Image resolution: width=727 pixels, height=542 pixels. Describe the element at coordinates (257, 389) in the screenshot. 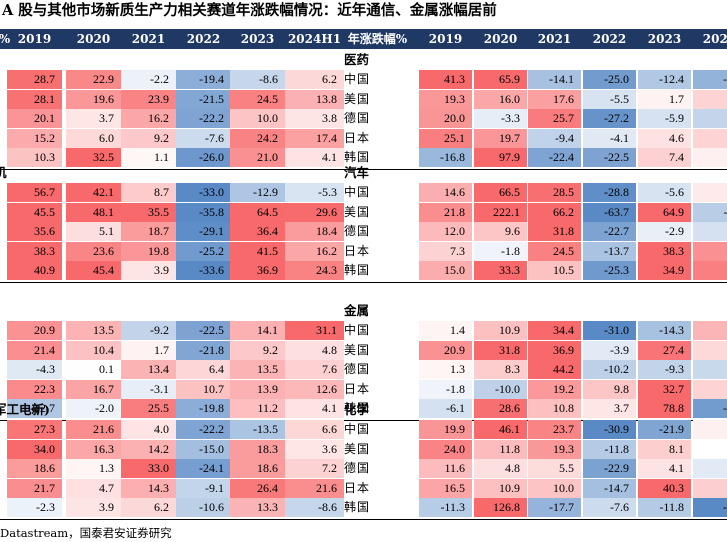

I see `table-cell: 13.9` at that location.